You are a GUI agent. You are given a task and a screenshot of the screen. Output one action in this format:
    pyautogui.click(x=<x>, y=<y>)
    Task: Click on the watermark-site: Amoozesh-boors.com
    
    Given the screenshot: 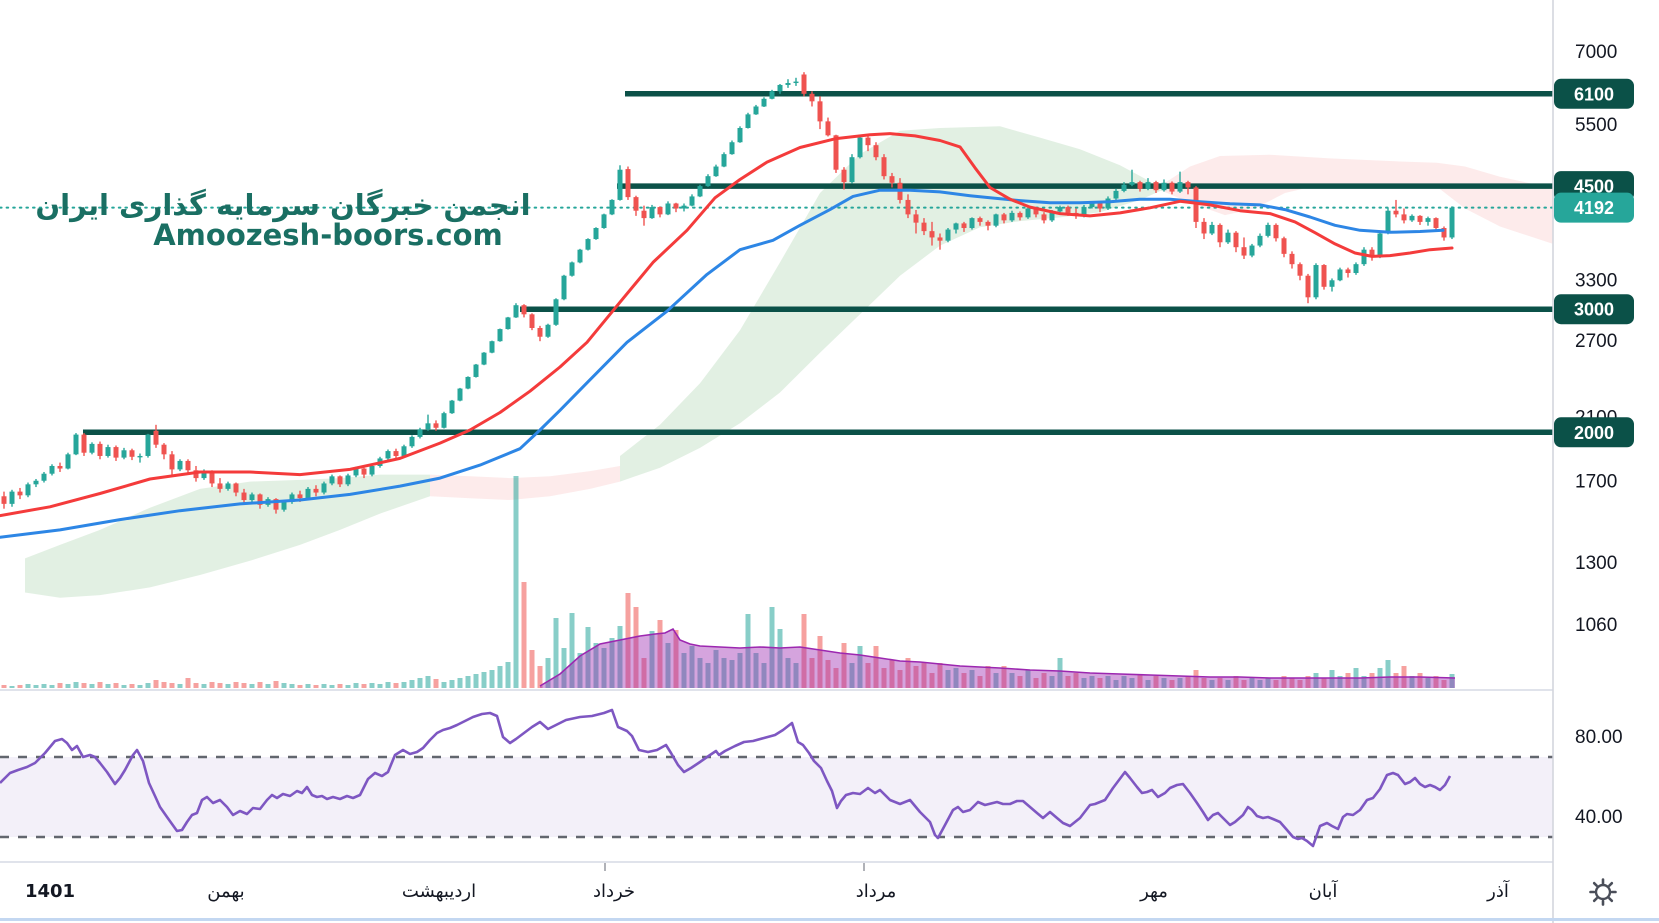 What is the action you would take?
    pyautogui.click(x=328, y=235)
    